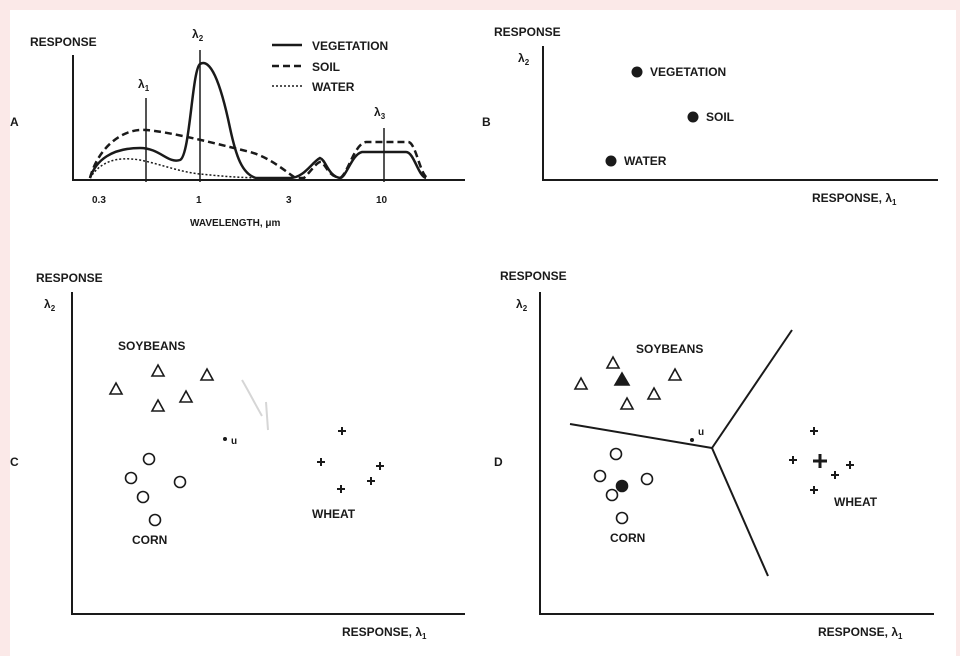  What do you see at coordinates (486, 122) in the screenshot?
I see `panel-b-letter: B` at bounding box center [486, 122].